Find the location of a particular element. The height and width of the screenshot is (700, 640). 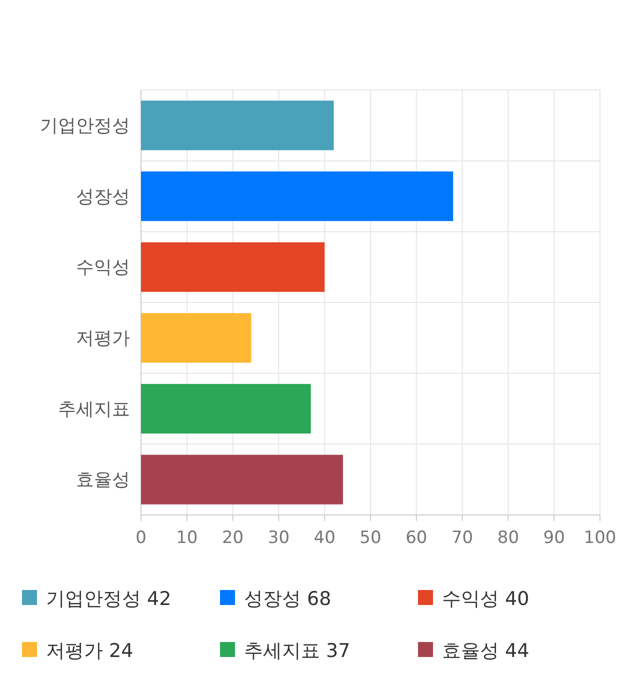

legend-label: 수익성 is located at coordinates (470, 599).